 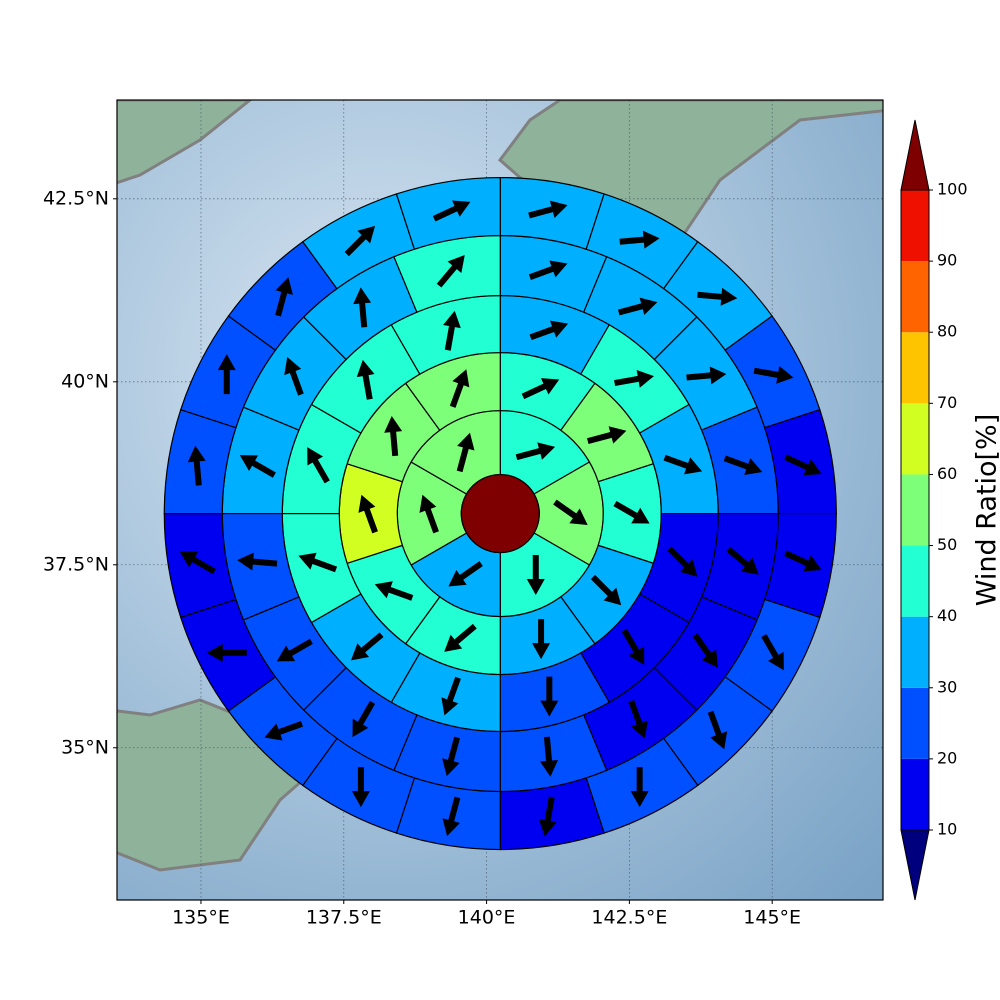 What do you see at coordinates (947, 331) in the screenshot?
I see `colorbar-tick-label: 80` at bounding box center [947, 331].